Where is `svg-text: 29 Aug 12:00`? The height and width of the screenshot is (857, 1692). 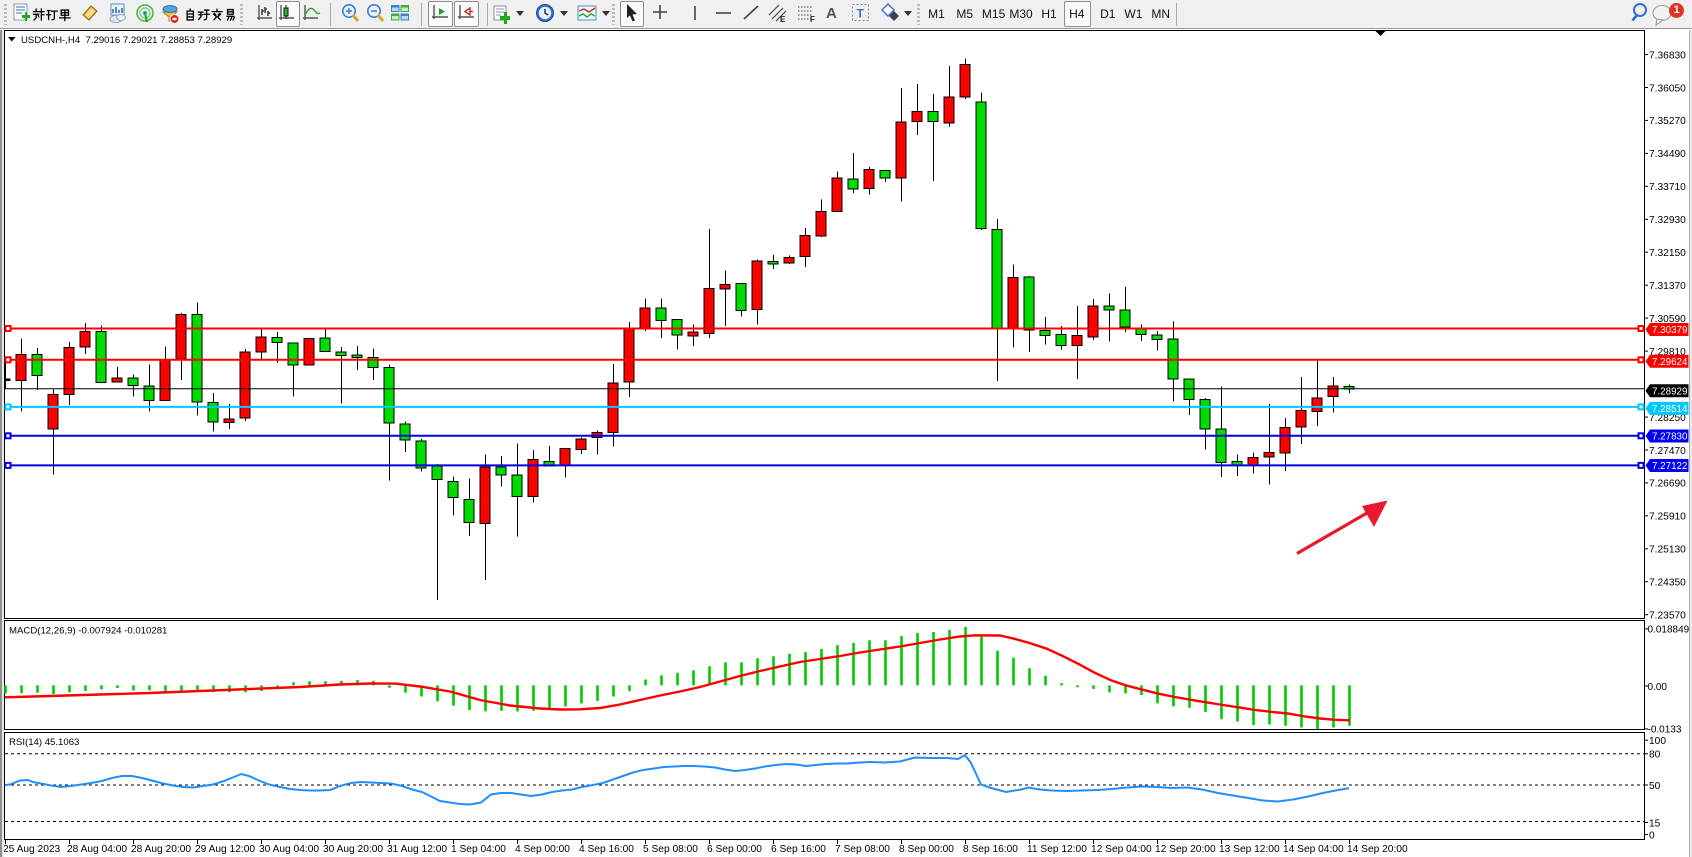 svg-text: 29 Aug 12:00 is located at coordinates (225, 849).